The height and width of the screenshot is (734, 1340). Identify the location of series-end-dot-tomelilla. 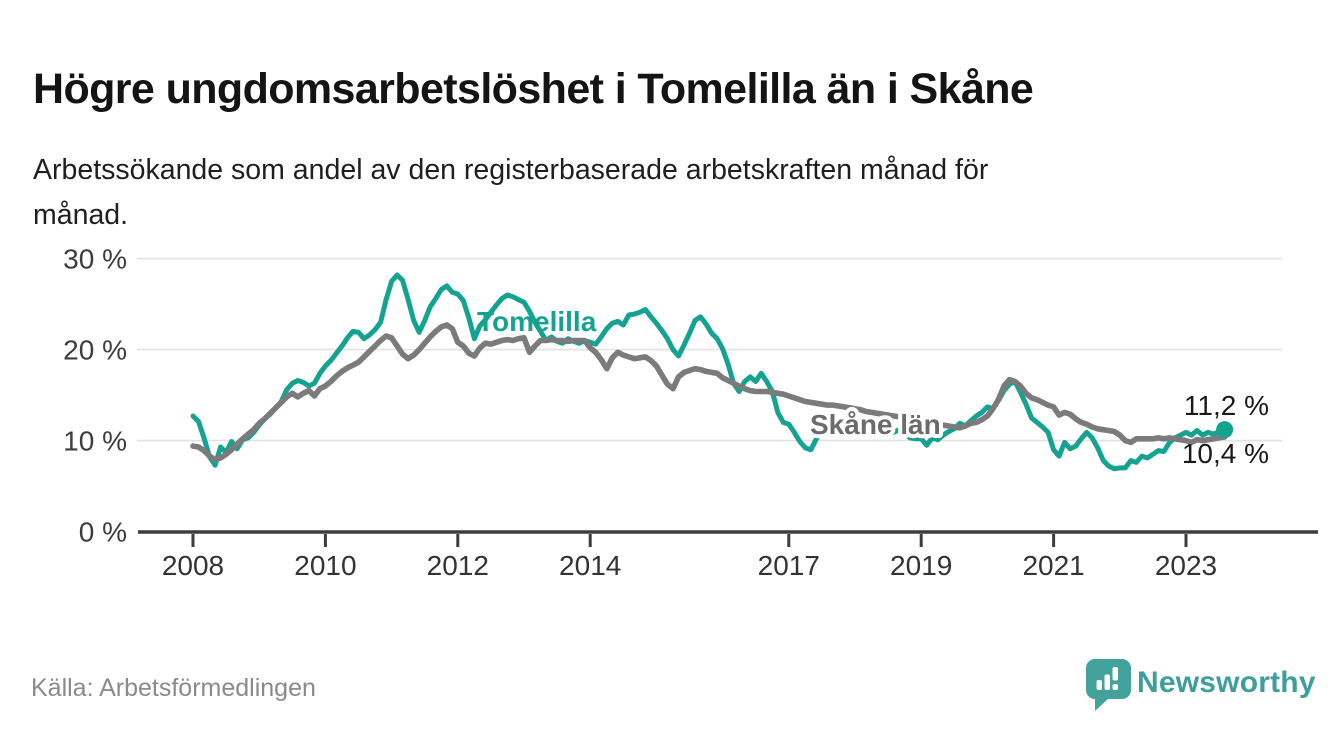
(1225, 430).